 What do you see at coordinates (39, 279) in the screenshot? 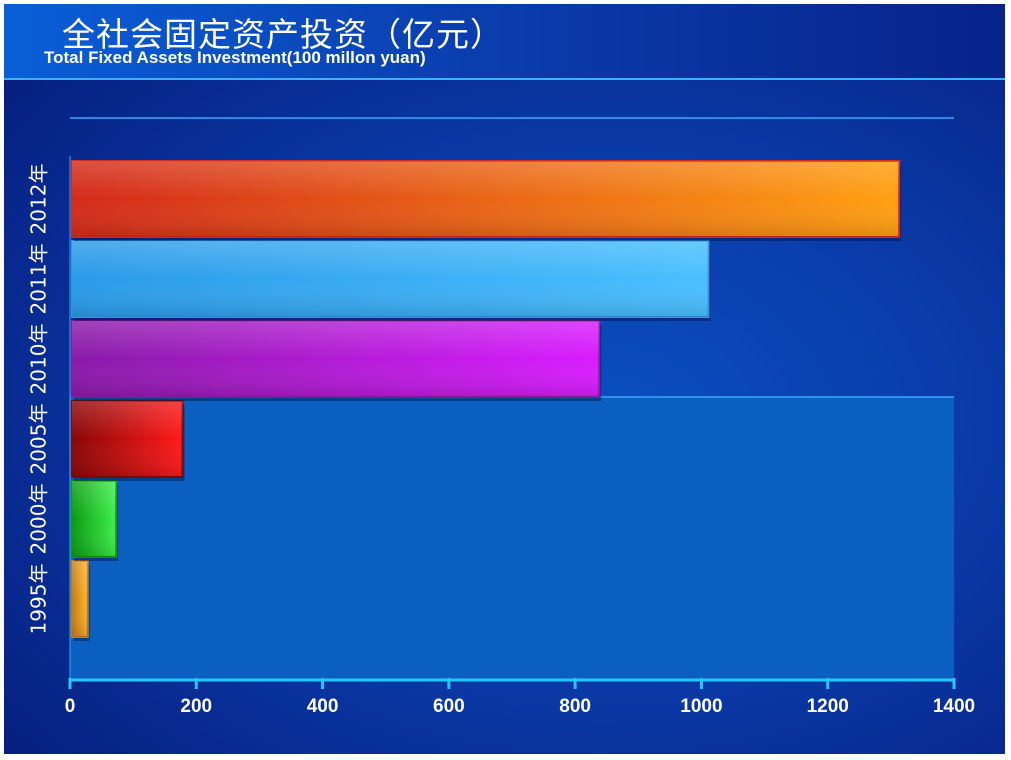
I see `category-label: 2011年` at bounding box center [39, 279].